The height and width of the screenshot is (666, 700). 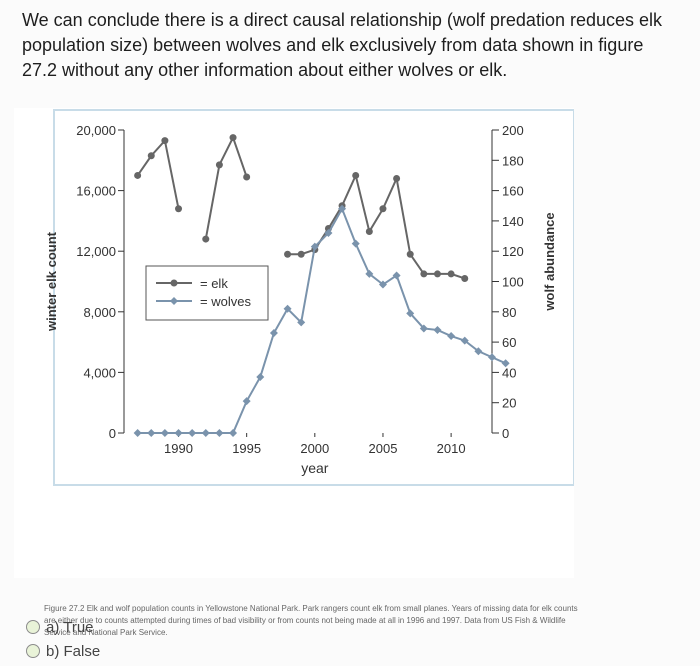 What do you see at coordinates (174, 301) in the screenshot?
I see `legend-wolves-marker` at bounding box center [174, 301].